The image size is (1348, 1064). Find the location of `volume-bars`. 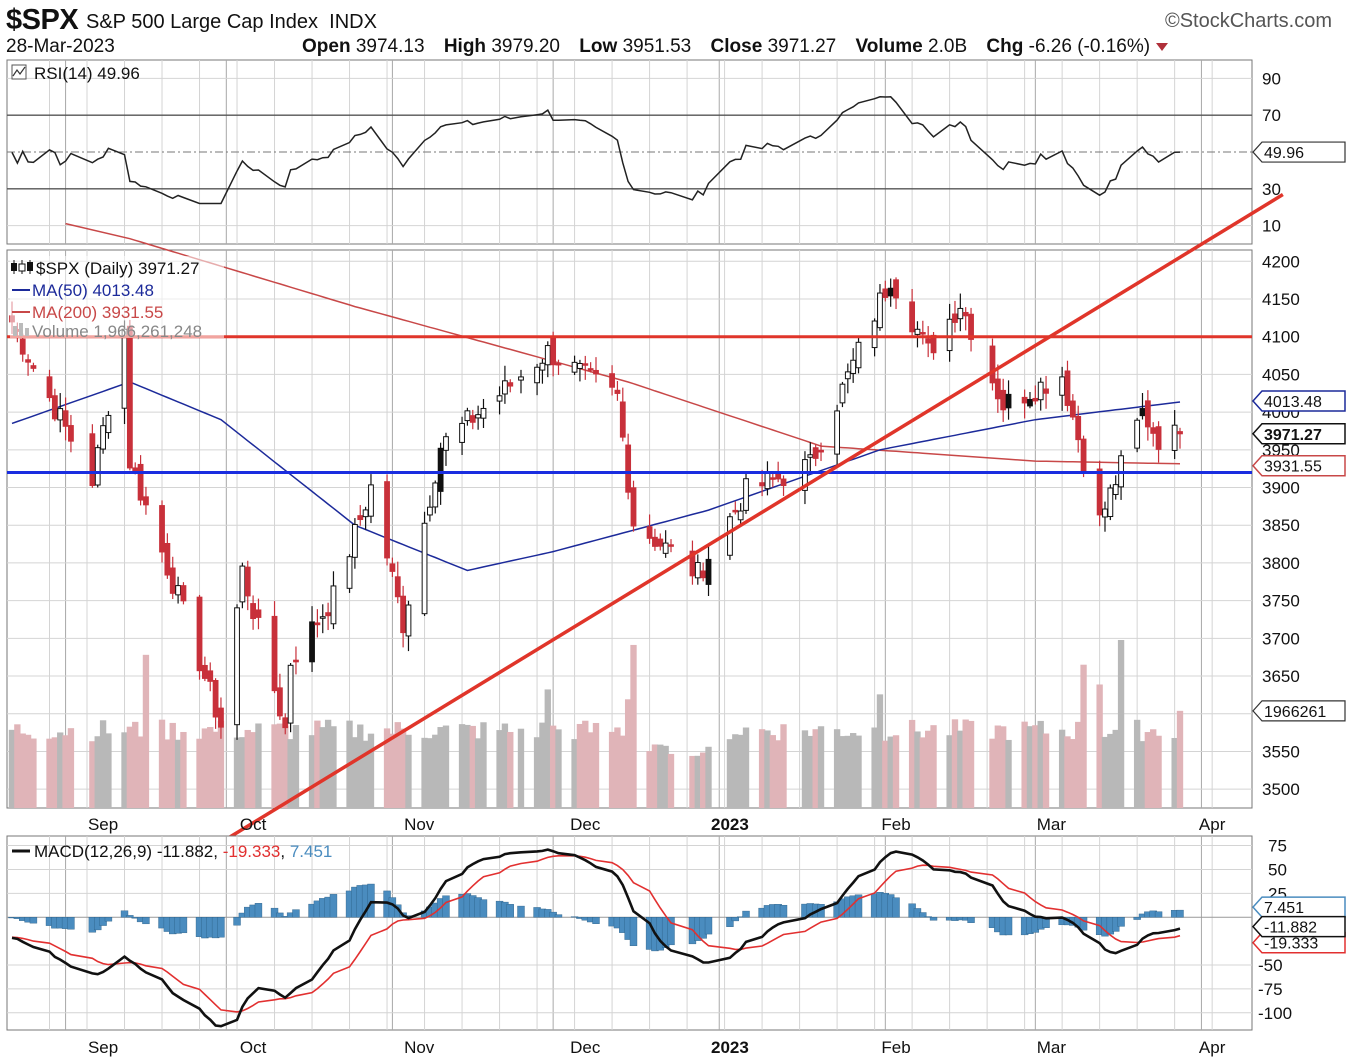

volume-bars is located at coordinates (596, 724).